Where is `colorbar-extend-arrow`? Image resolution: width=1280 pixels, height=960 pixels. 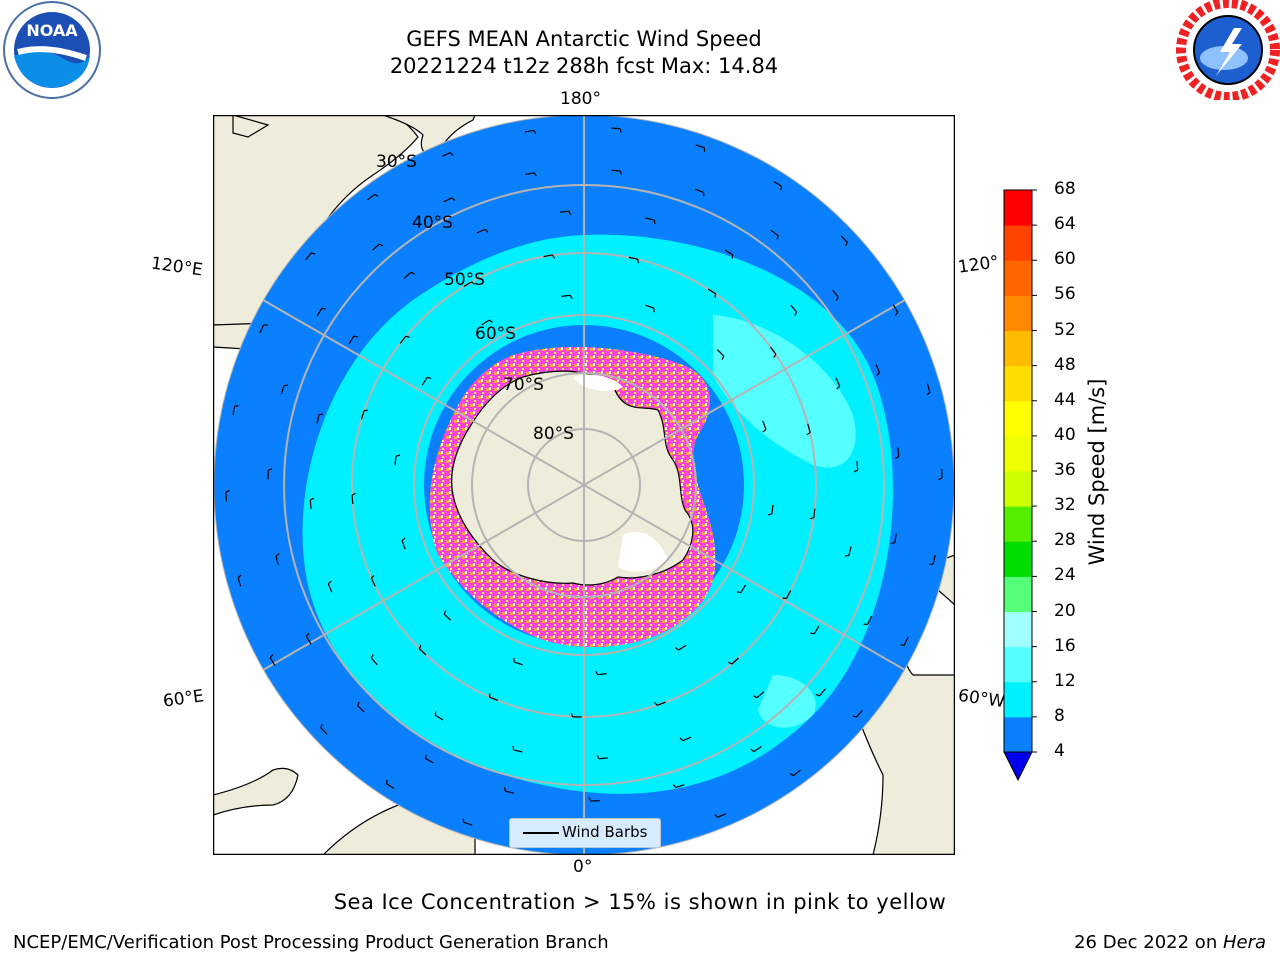
colorbar-extend-arrow is located at coordinates (1018, 766).